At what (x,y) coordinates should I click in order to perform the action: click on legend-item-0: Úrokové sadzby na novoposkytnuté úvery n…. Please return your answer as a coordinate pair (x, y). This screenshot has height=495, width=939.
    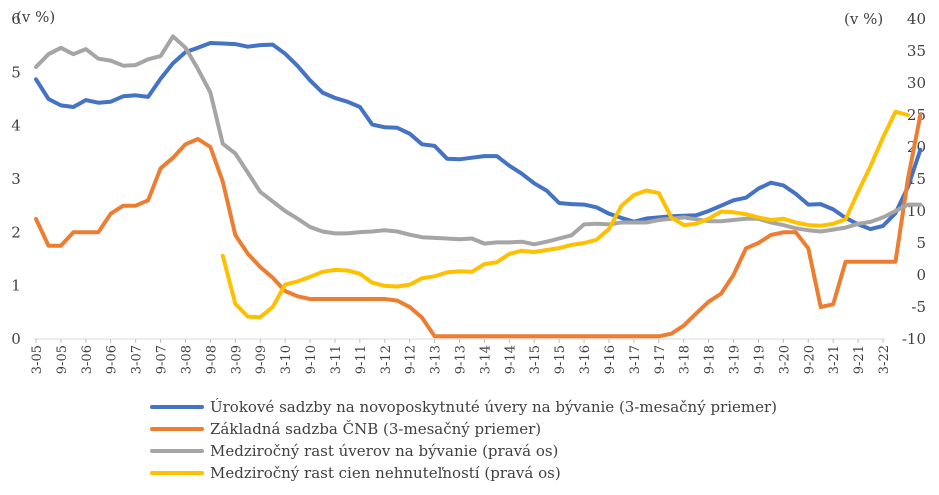
    Looking at the image, I should click on (463, 407).